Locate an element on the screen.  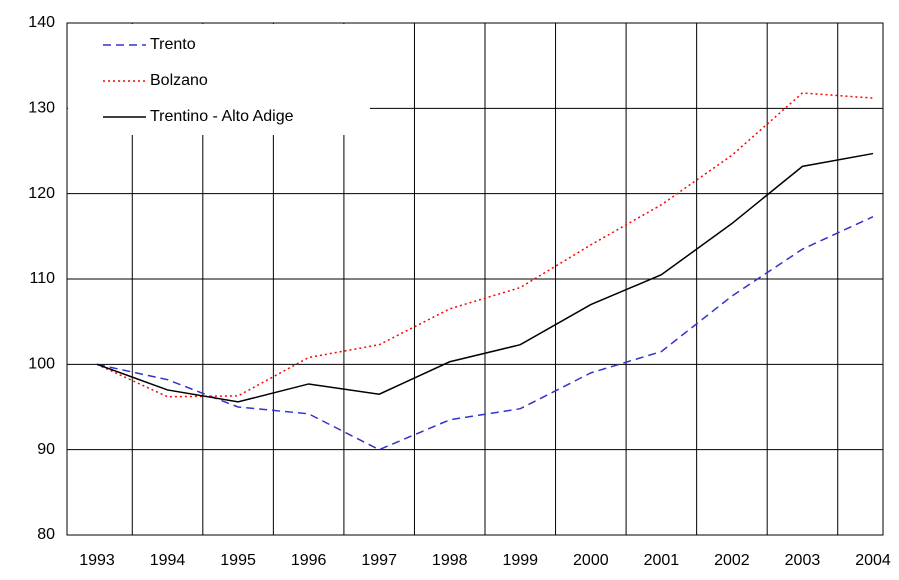
x-tick-label: 2003 is located at coordinates (803, 560).